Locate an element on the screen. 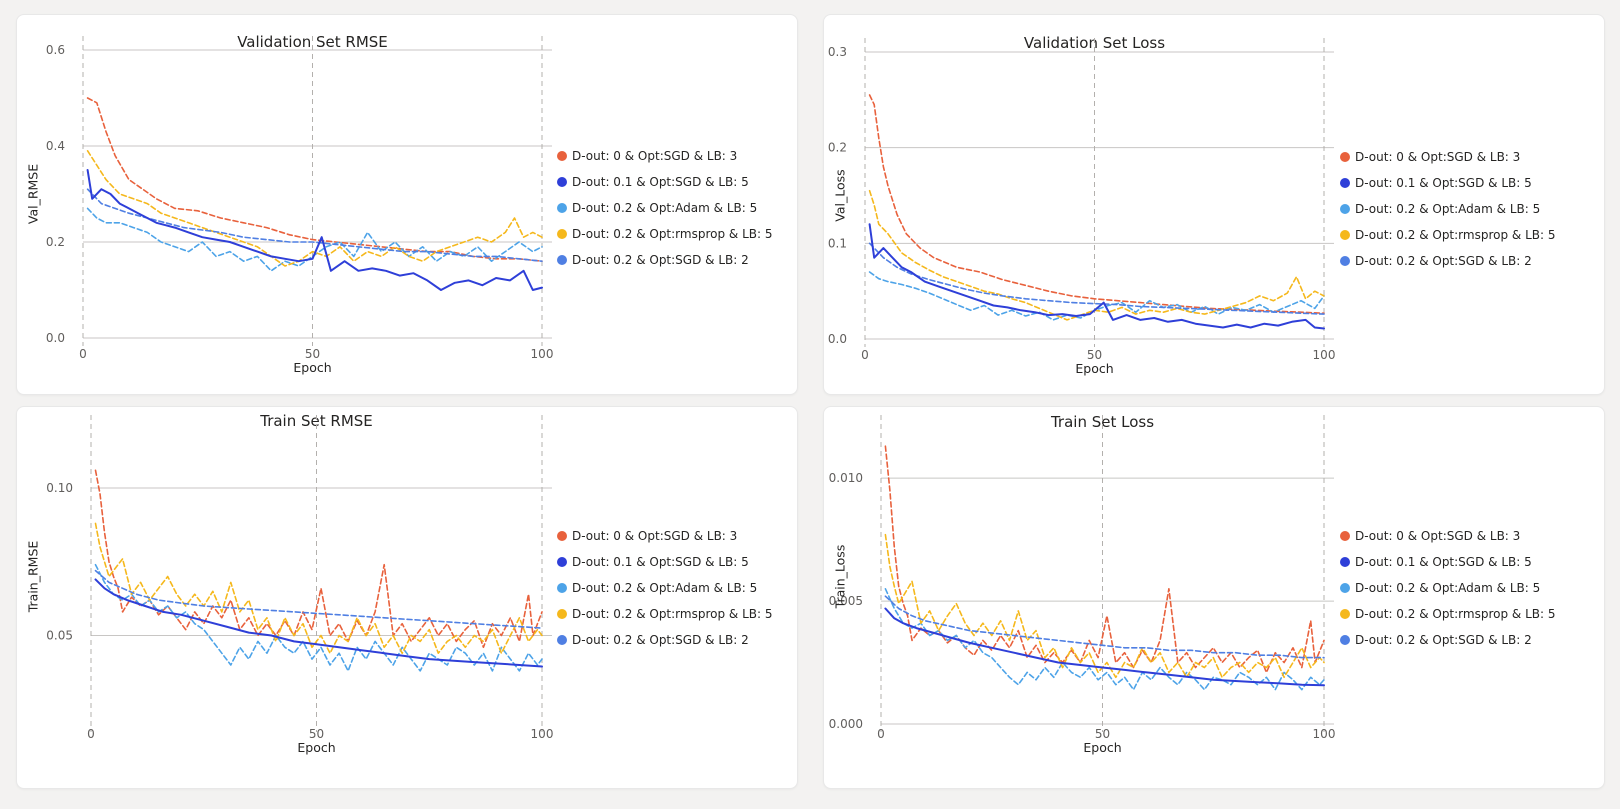  y-tick-label: 0.6 is located at coordinates (55, 50).